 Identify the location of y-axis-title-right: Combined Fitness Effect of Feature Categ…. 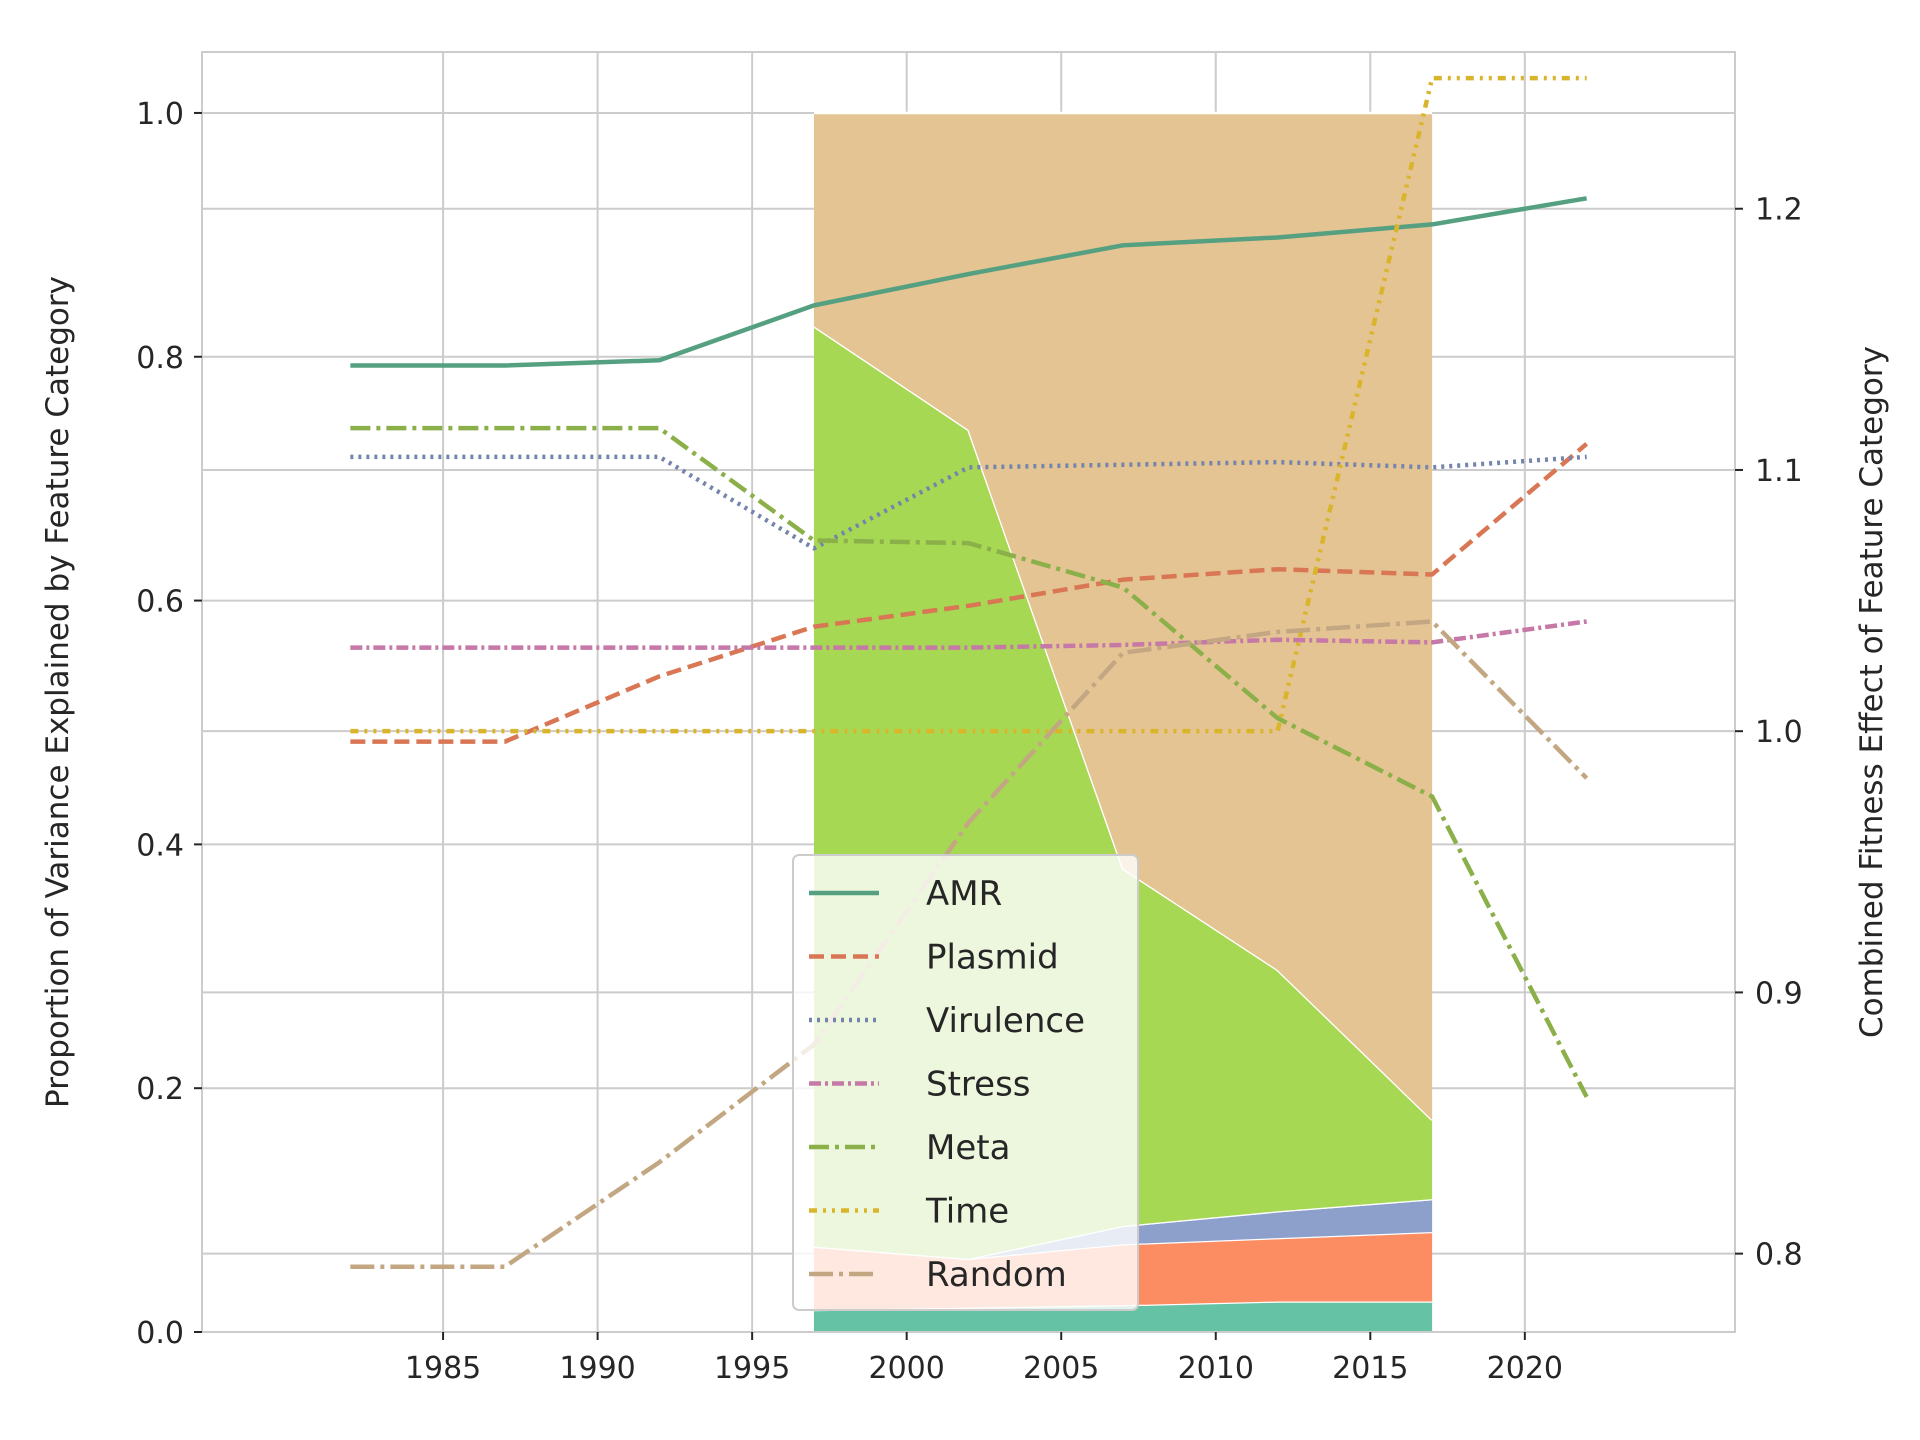
(1872, 692).